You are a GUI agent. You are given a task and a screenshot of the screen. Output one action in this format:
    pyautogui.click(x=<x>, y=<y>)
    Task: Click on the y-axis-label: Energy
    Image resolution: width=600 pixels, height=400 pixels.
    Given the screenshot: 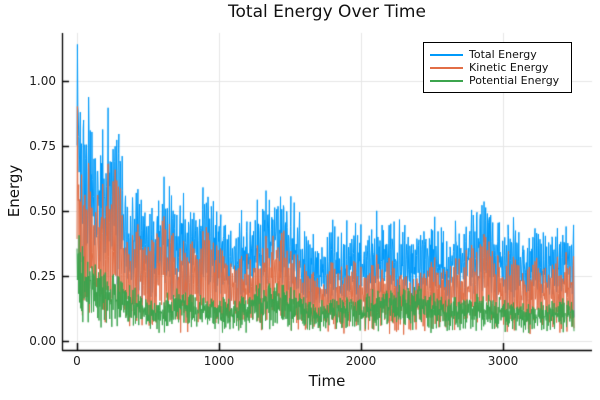 What is the action you would take?
    pyautogui.click(x=14, y=191)
    